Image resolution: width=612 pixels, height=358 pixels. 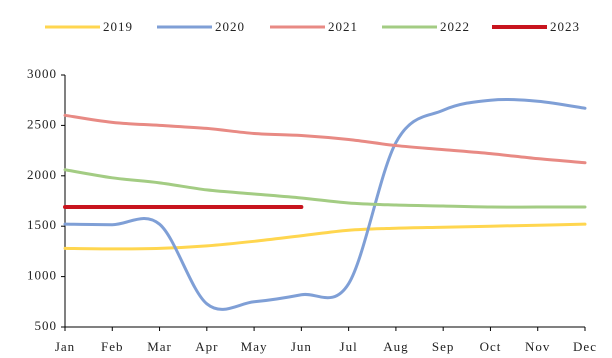 What do you see at coordinates (42, 224) in the screenshot?
I see `y-tick-label: 1500` at bounding box center [42, 224].